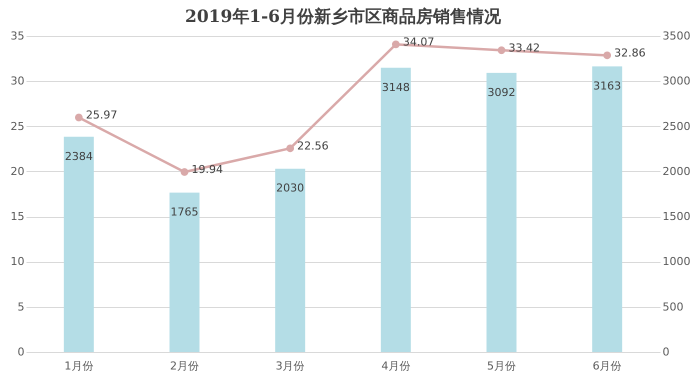  I want to click on y2-tick-label: 3500, so click(676, 36).